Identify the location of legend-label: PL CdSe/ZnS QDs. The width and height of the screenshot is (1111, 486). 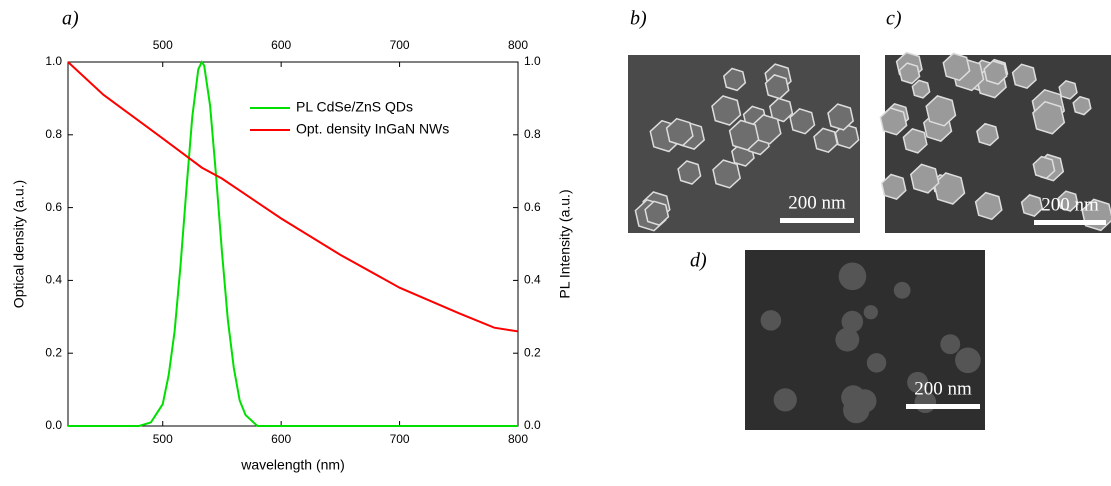
(354, 107).